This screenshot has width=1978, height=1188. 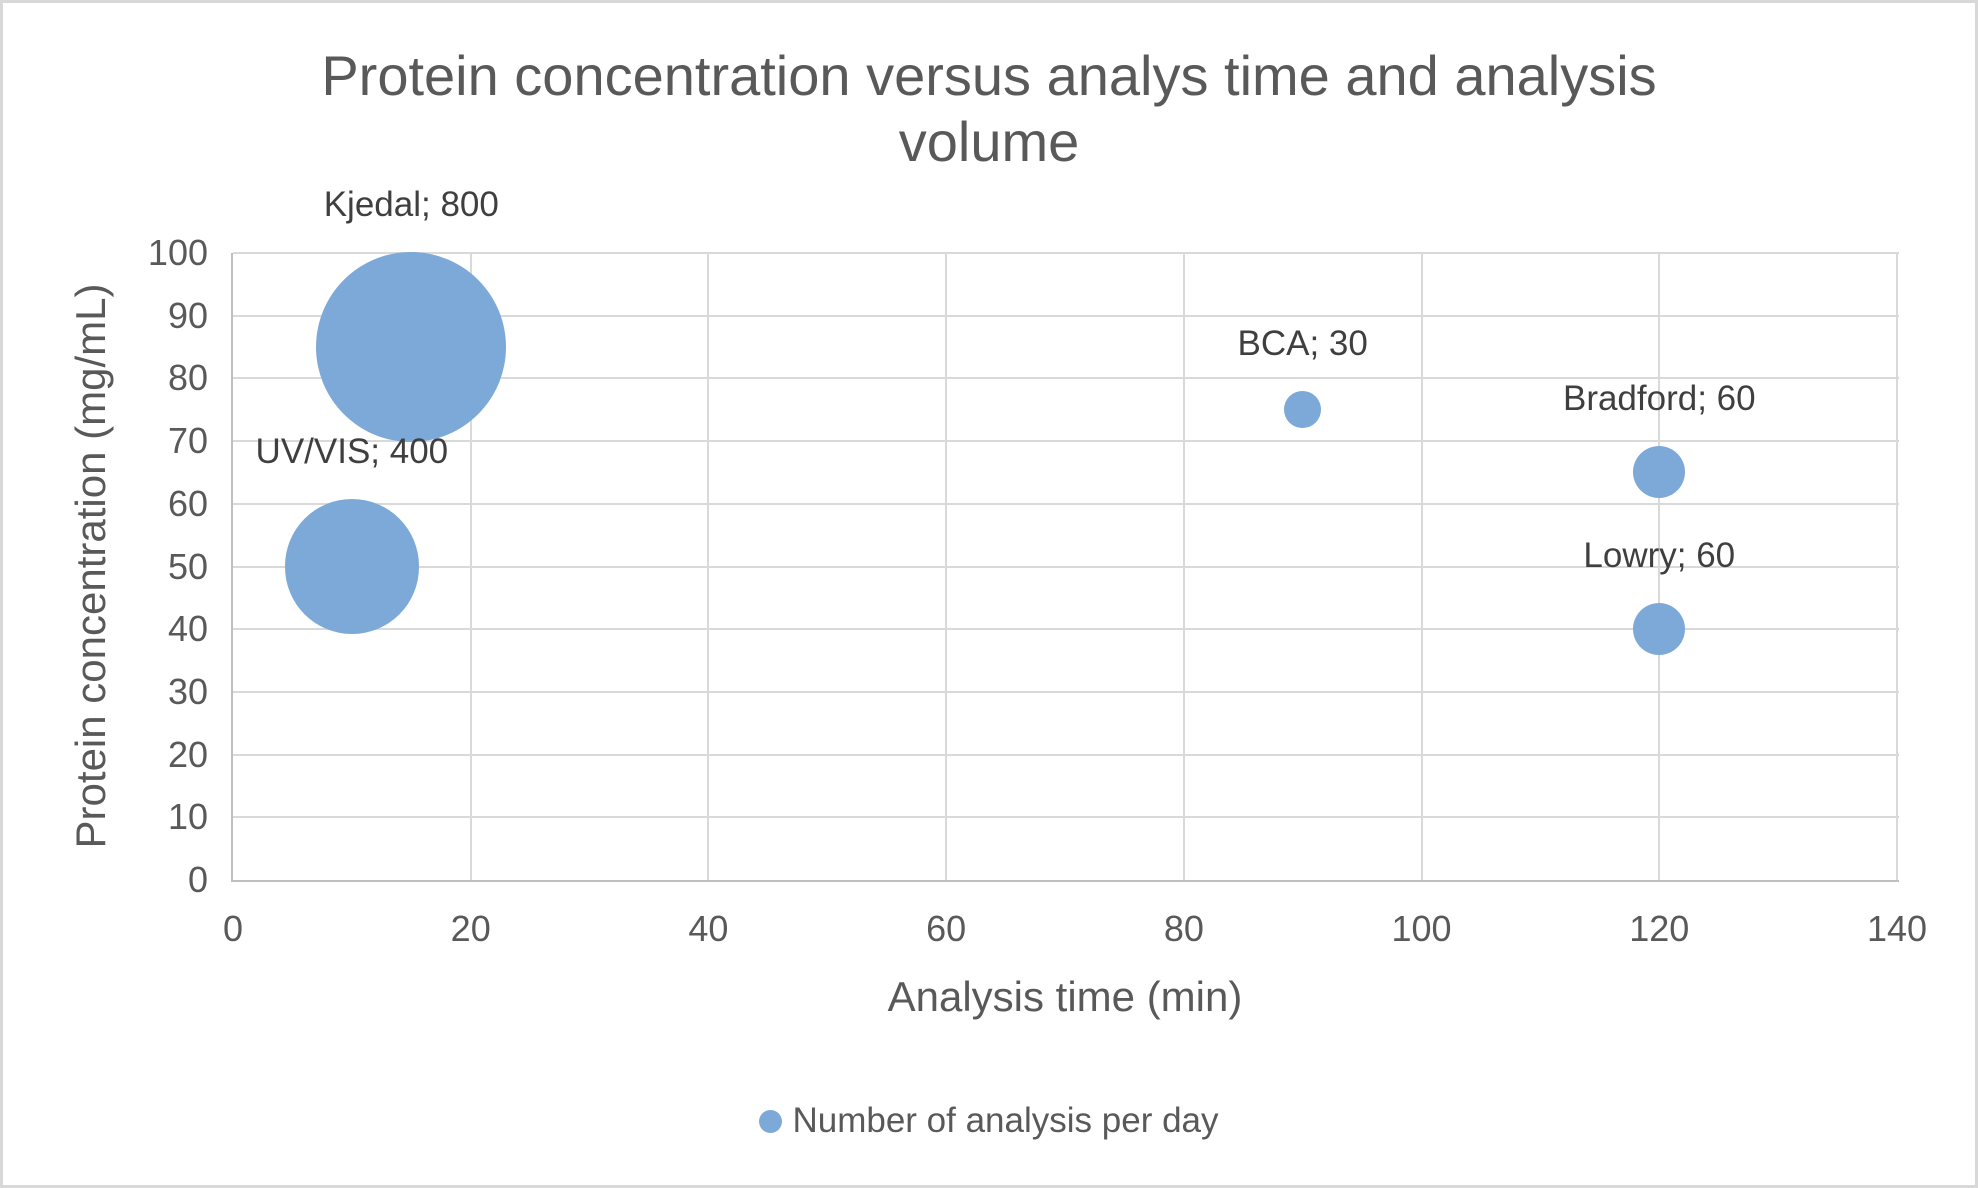 What do you see at coordinates (1897, 928) in the screenshot?
I see `x-tick-label: 140` at bounding box center [1897, 928].